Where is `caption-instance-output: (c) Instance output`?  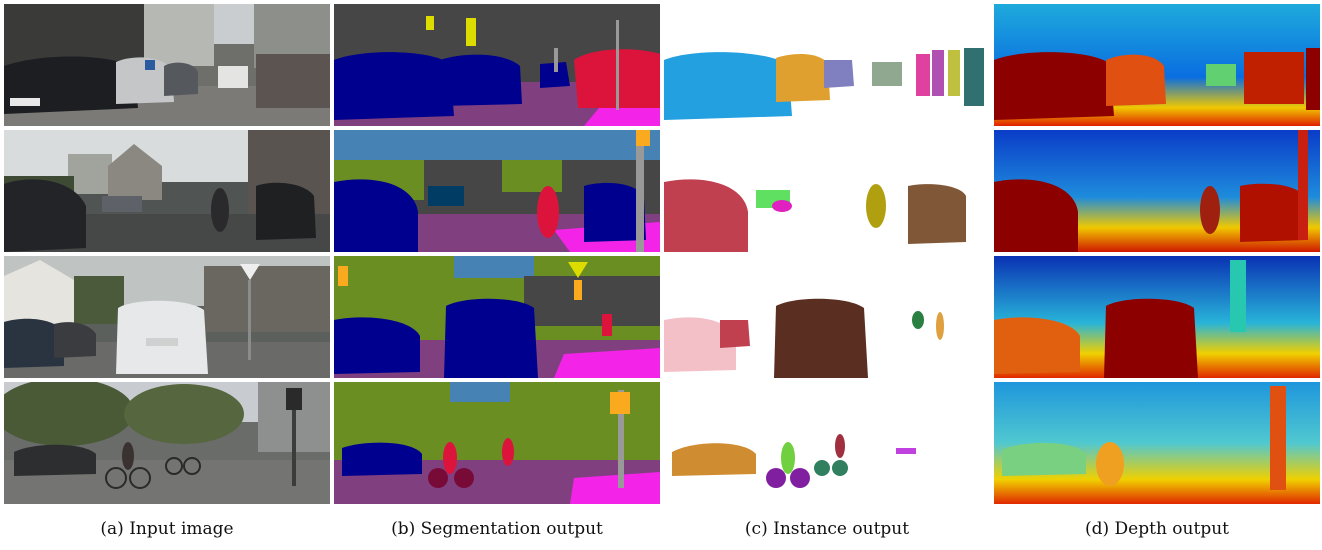
caption-instance-output: (c) Instance output is located at coordinates (827, 529).